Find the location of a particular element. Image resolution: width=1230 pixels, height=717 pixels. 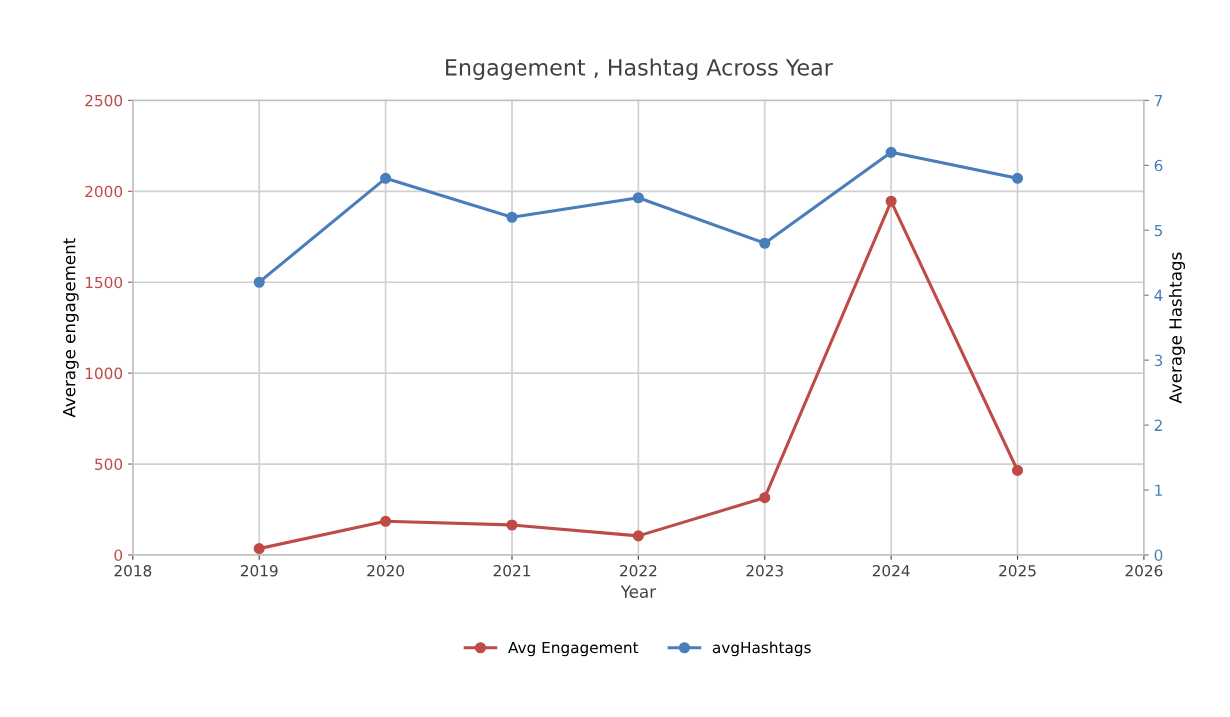

y2-tick-label: 6 is located at coordinates (1158, 165).